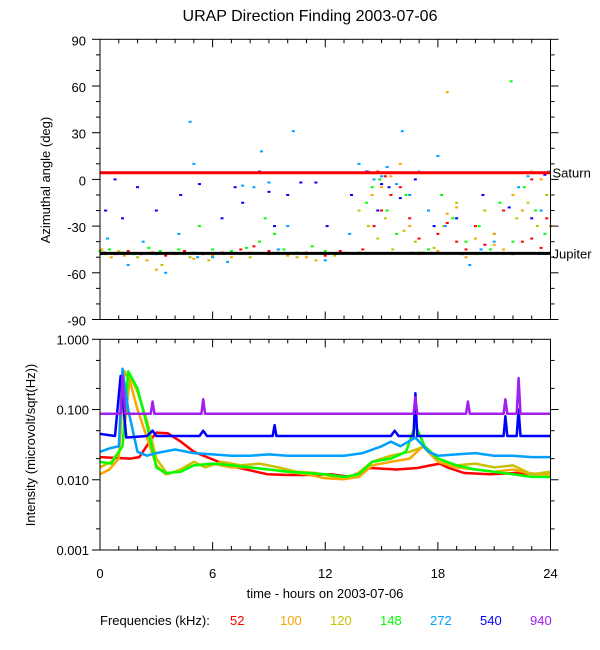 The image size is (600, 650). What do you see at coordinates (237, 620) in the screenshot?
I see `legend-entry-52-khz: 52` at bounding box center [237, 620].